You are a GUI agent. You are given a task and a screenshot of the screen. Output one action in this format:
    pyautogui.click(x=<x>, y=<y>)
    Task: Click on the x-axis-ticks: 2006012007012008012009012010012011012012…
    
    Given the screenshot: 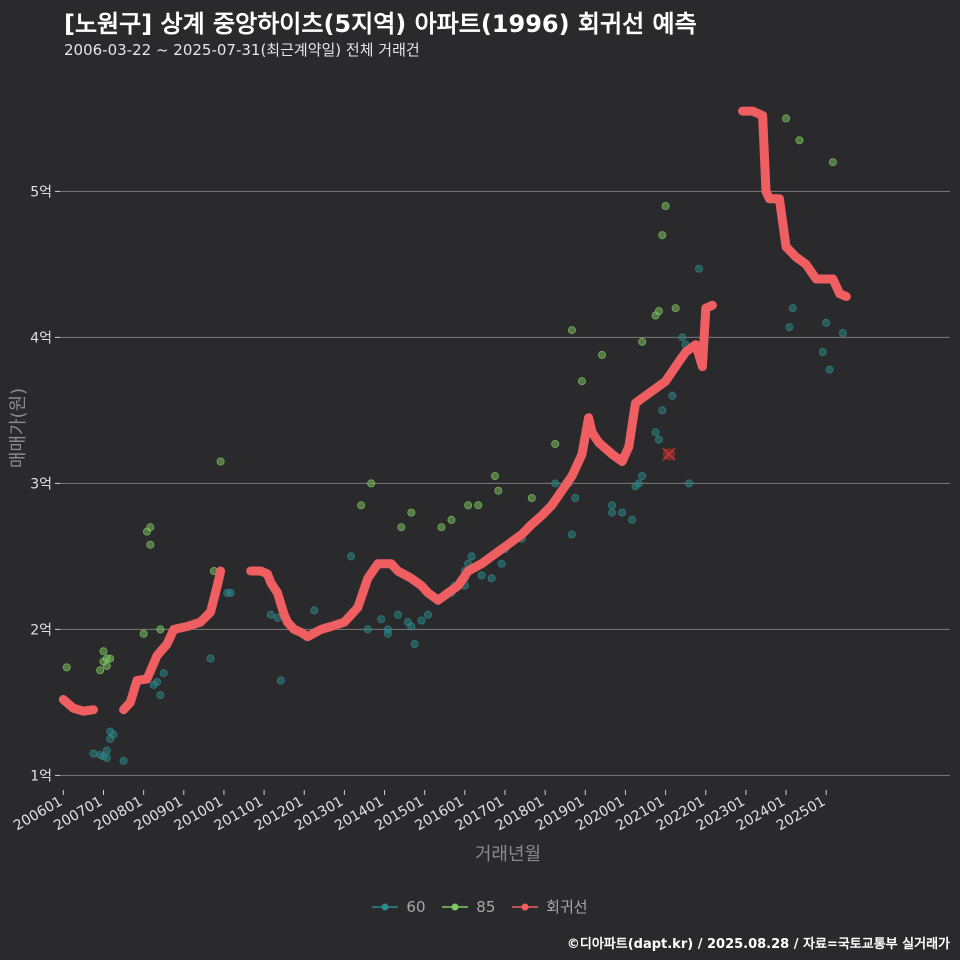 What is the action you would take?
    pyautogui.click(x=419, y=812)
    